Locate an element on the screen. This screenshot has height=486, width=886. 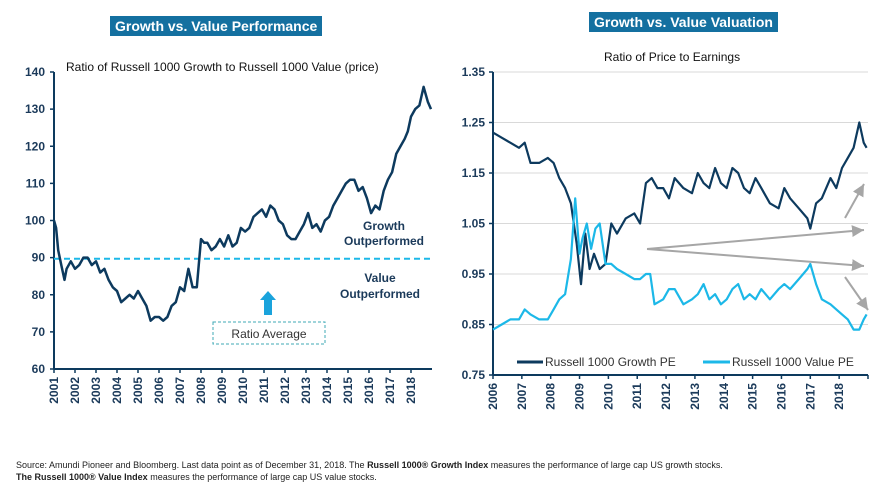
right-x-tick-label: 2009 is located at coordinates (580, 396).